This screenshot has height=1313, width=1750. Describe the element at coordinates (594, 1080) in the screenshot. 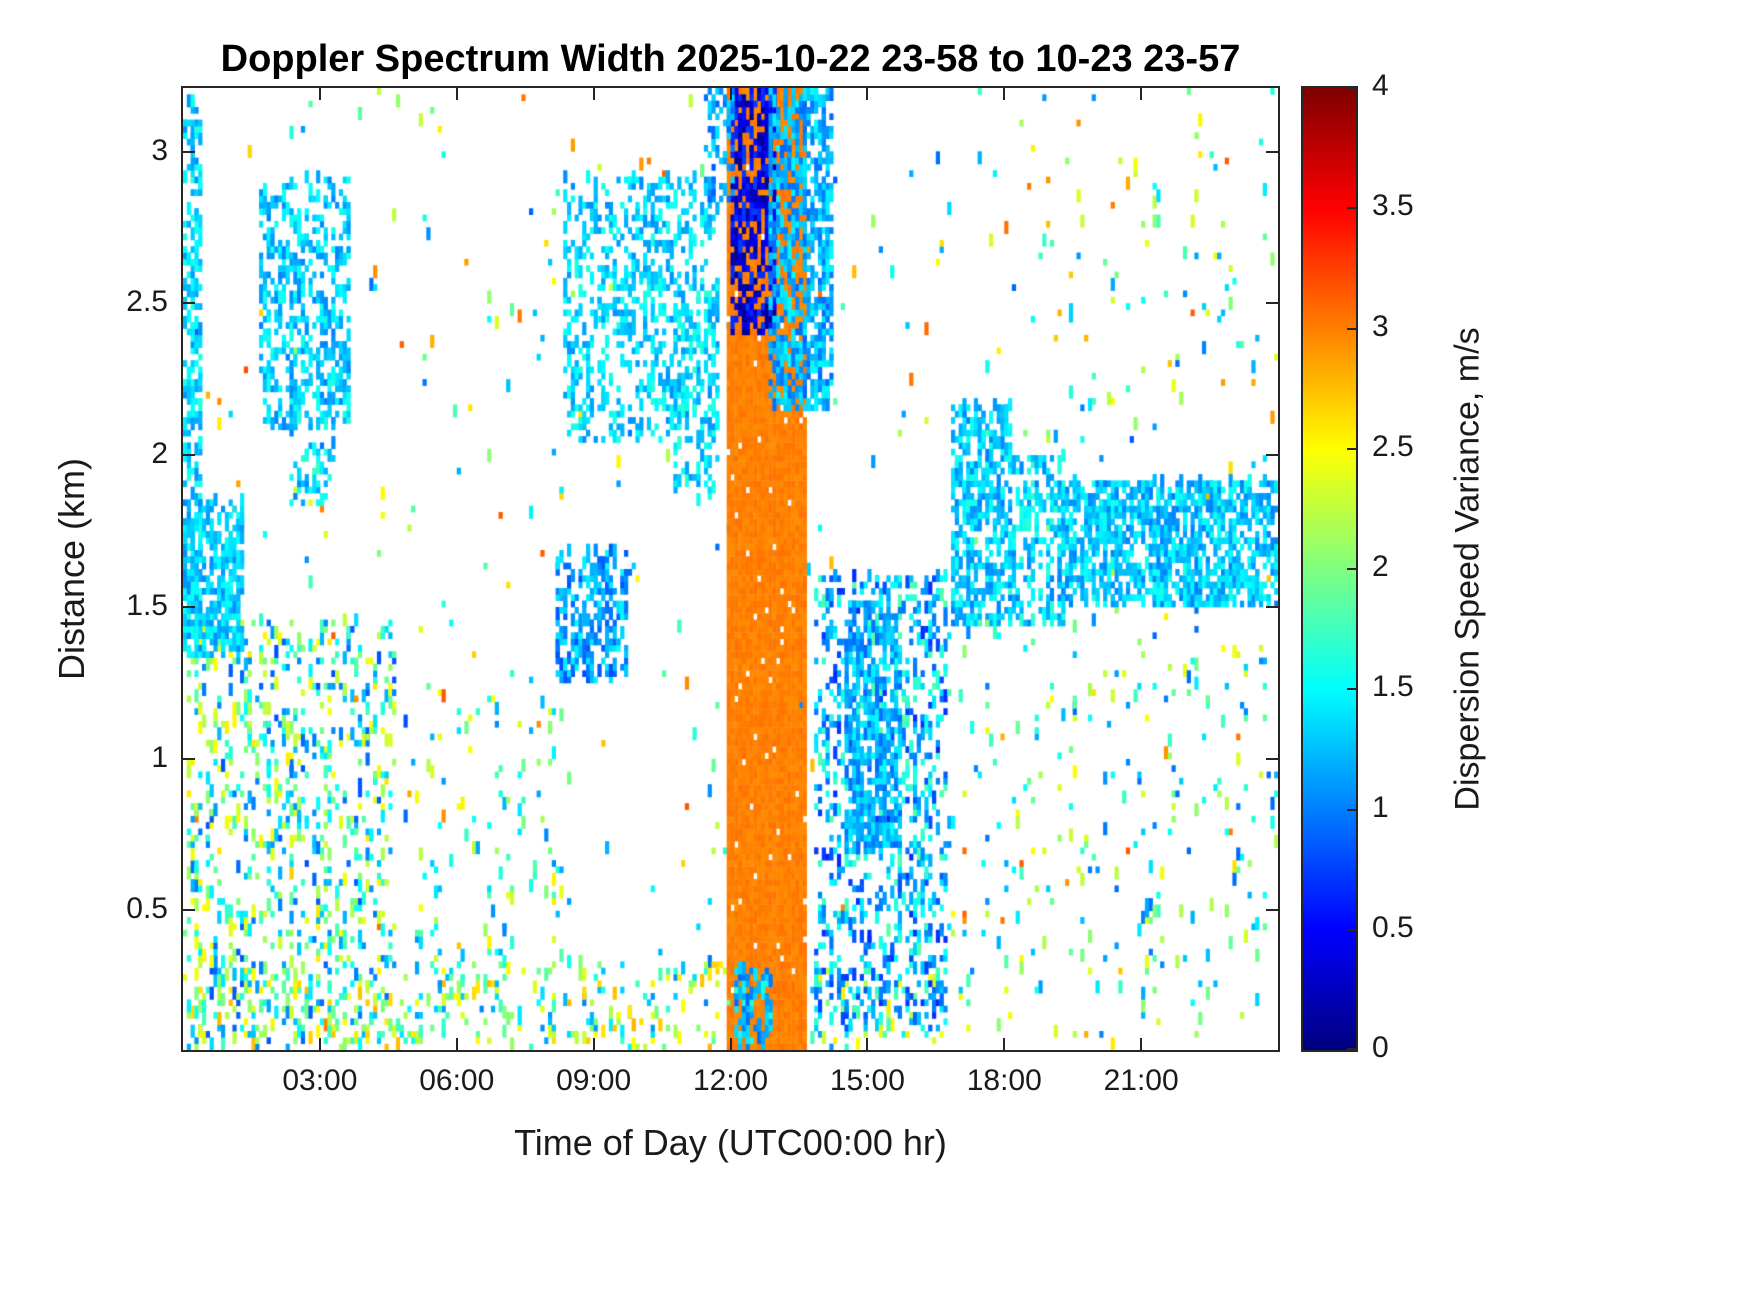

I see `x-tick-label: 09:00` at that location.